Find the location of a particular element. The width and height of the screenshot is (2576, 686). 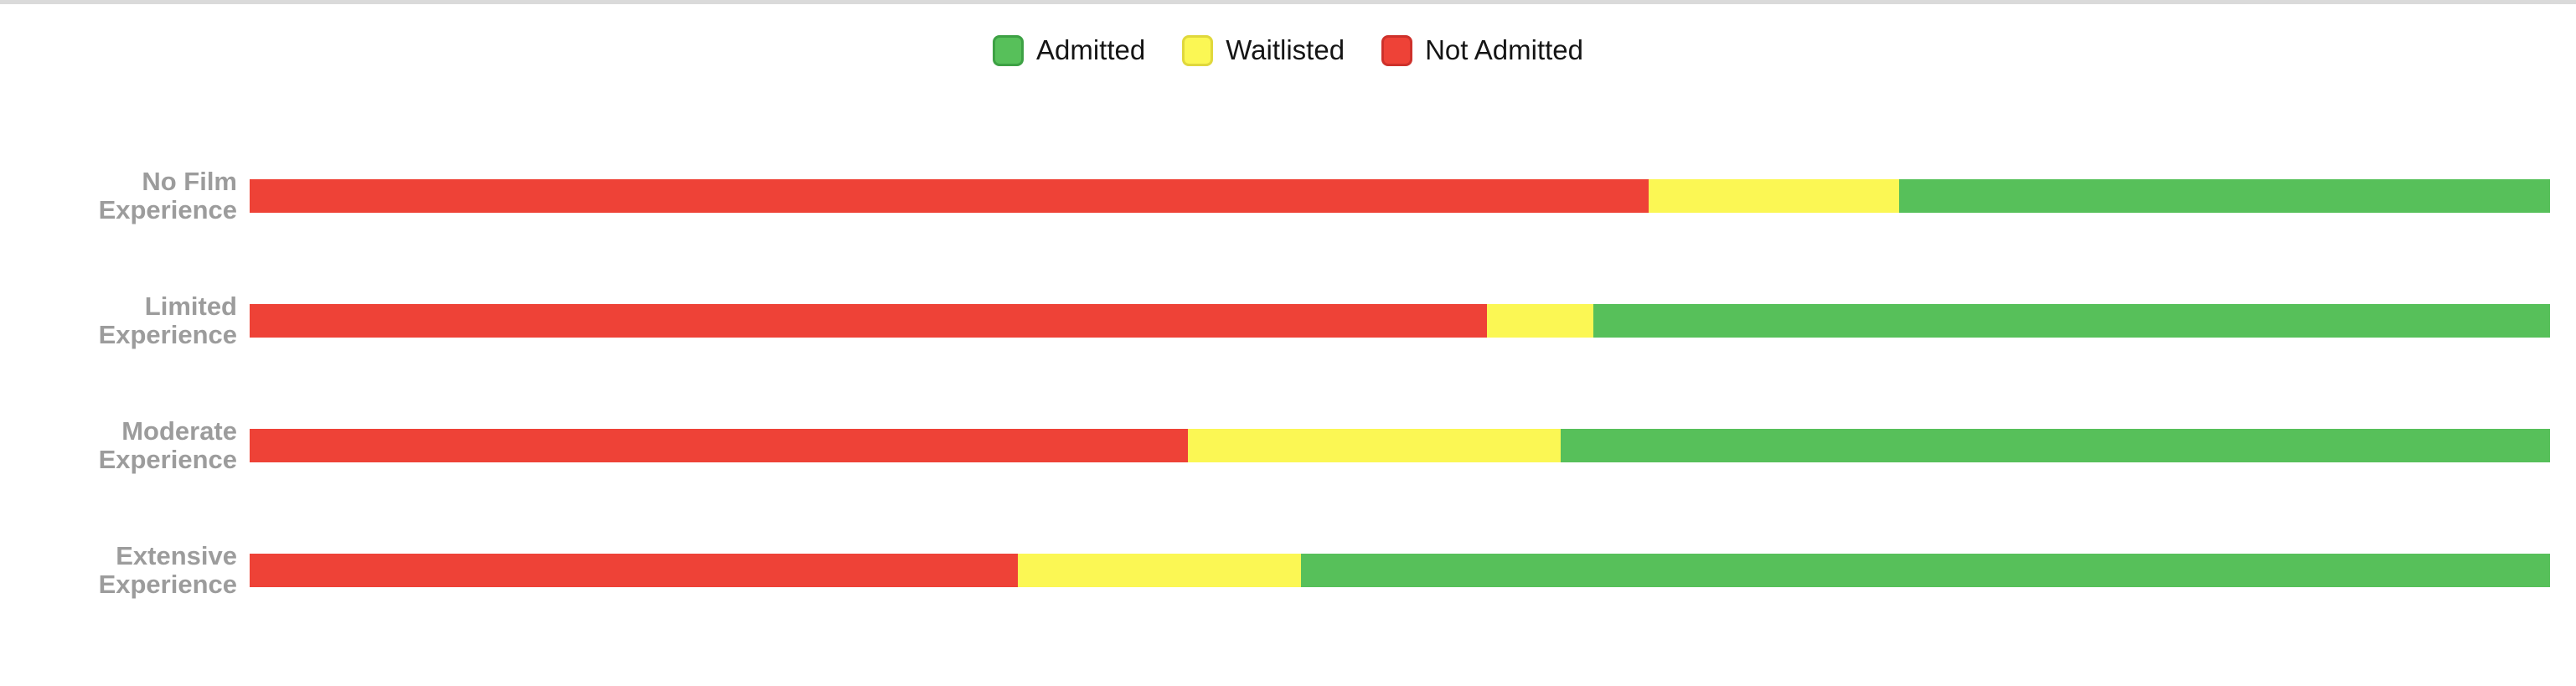

chart-row: Moderate Experience is located at coordinates (1275, 446).